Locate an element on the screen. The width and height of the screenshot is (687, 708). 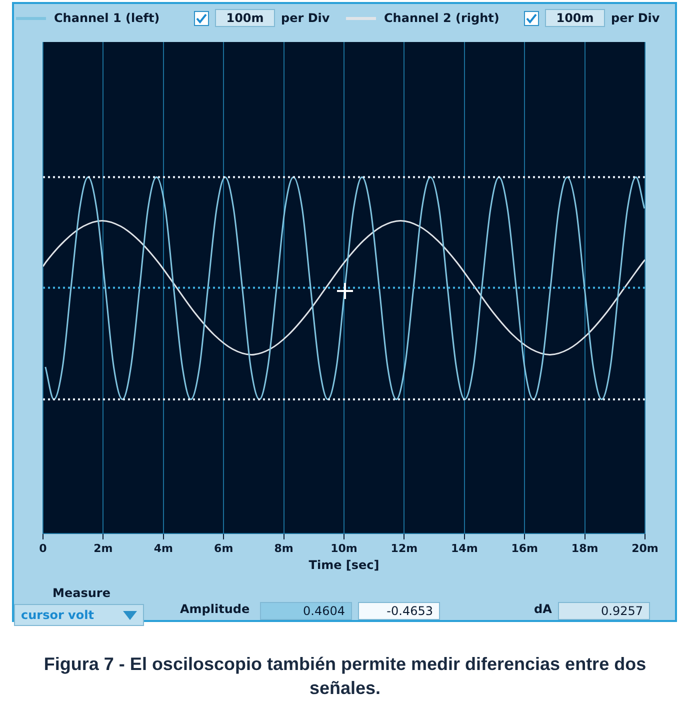
x-tick-label: 4m is located at coordinates (163, 548).